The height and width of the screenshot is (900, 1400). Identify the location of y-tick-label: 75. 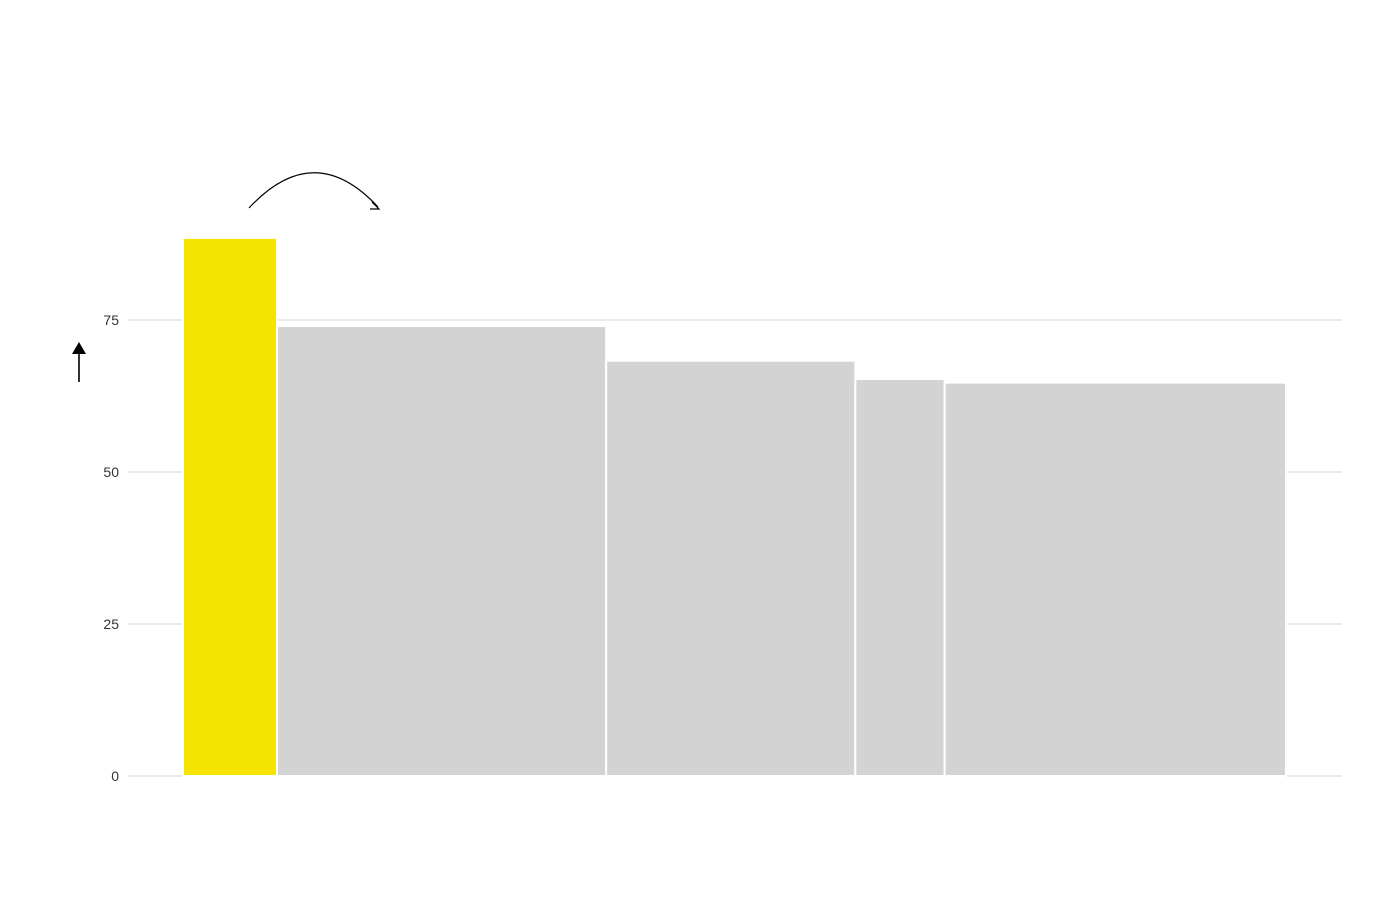
(111, 320).